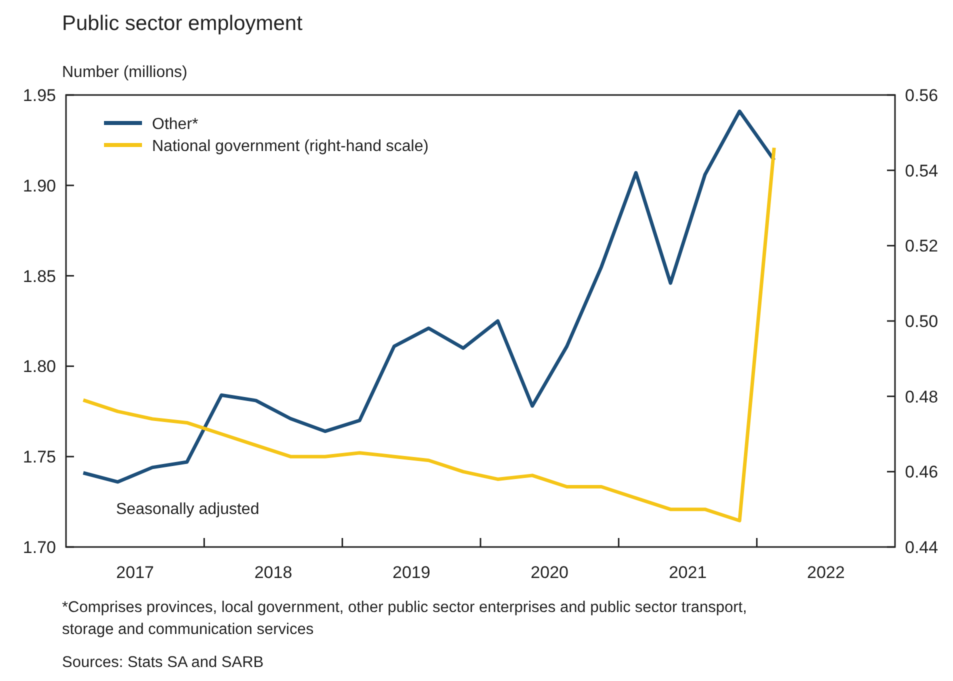 This screenshot has width=953, height=681. Describe the element at coordinates (549, 572) in the screenshot. I see `x-tick-label: 2020` at that location.